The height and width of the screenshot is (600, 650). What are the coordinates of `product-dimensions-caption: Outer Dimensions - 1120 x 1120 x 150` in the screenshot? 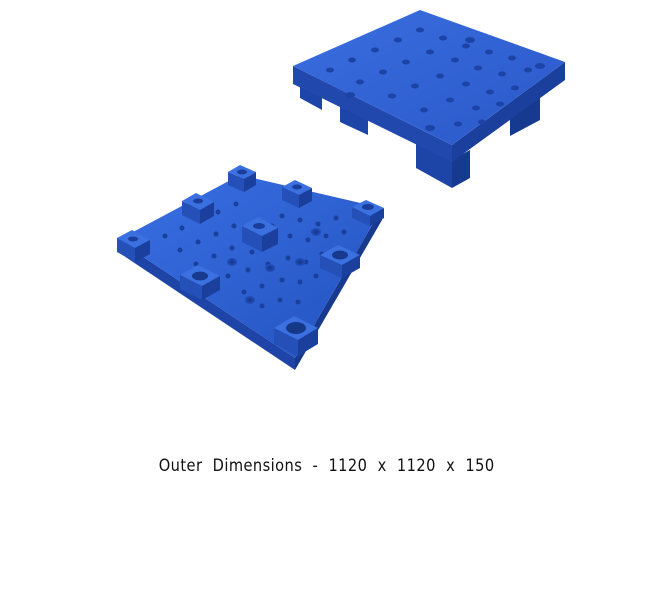 It's located at (326, 466).